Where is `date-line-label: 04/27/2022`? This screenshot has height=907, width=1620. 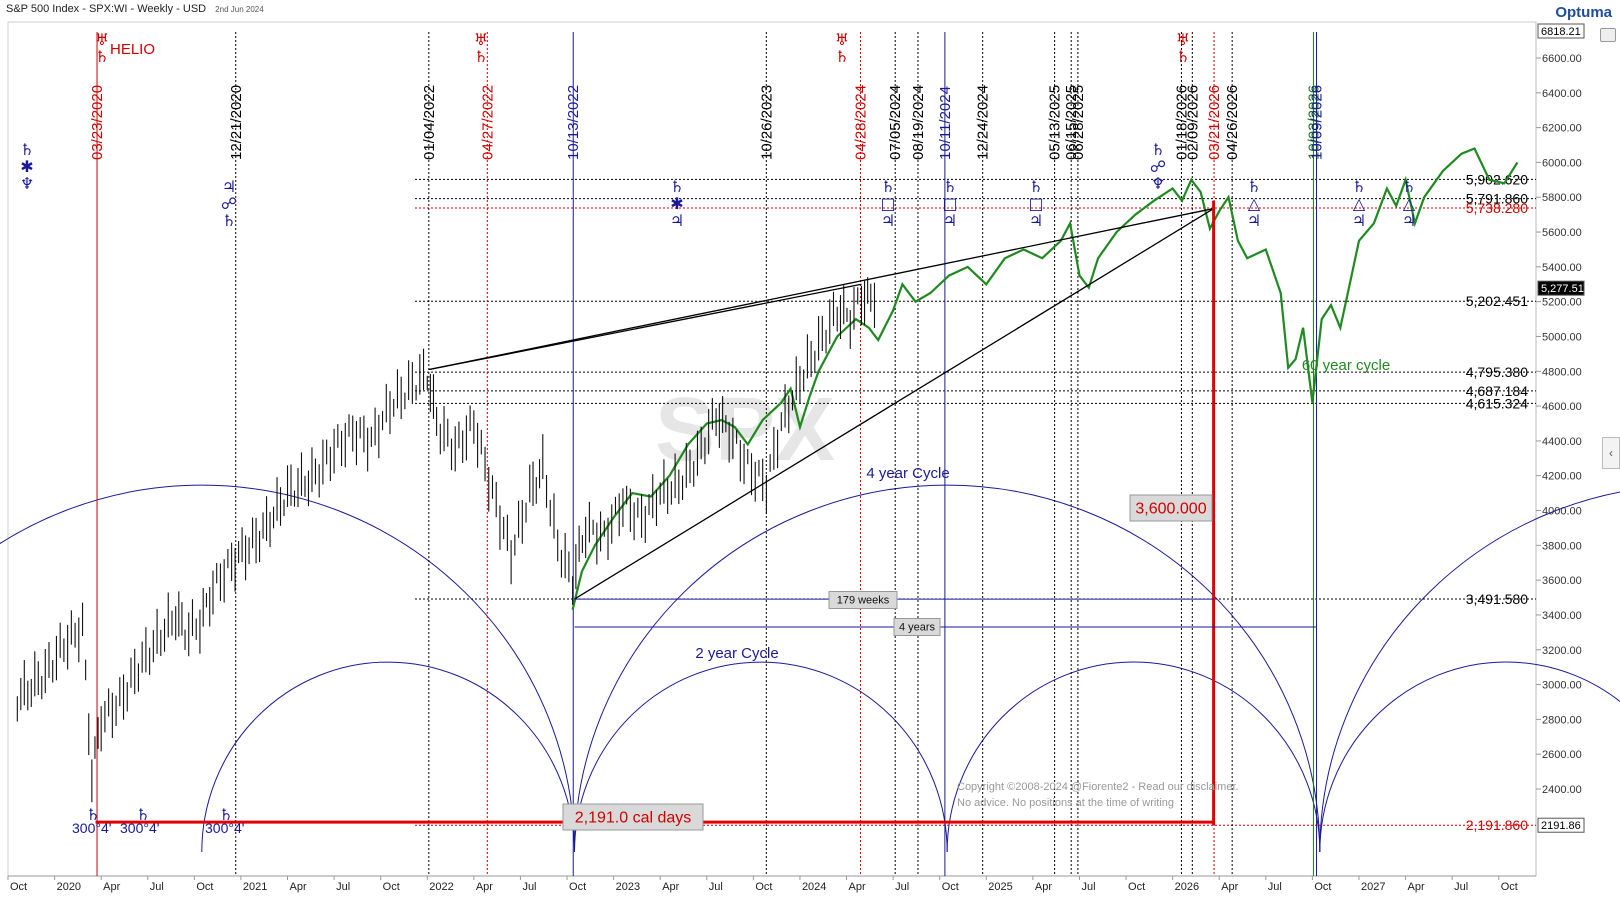 date-line-label: 04/27/2022 is located at coordinates (487, 122).